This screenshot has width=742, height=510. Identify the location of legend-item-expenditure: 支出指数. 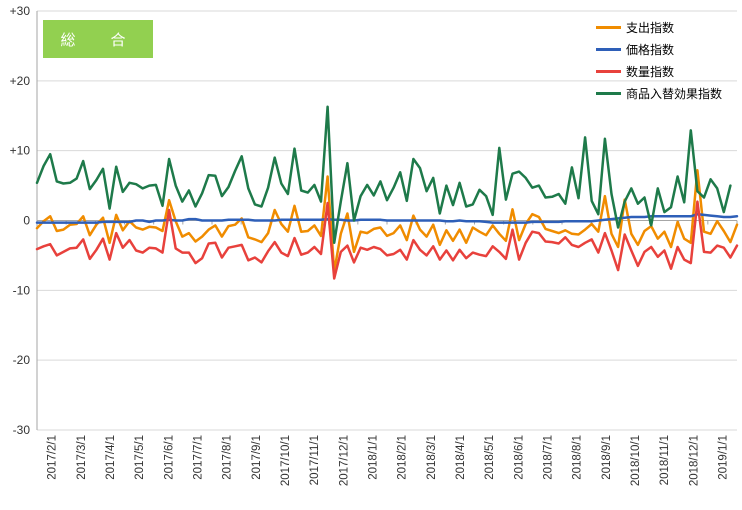
(659, 27).